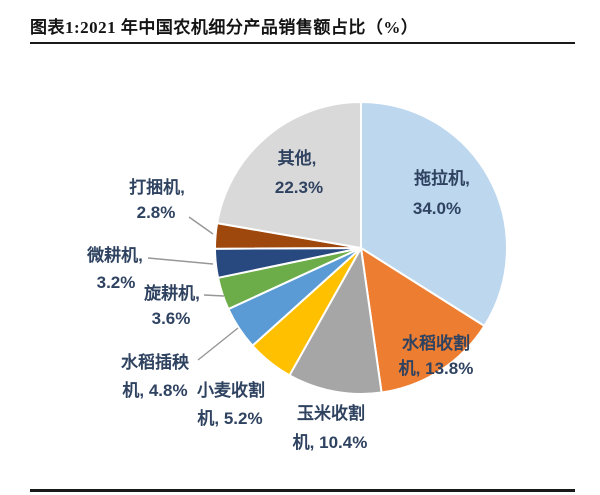 This screenshot has height=495, width=600. What do you see at coordinates (423, 320) in the screenshot?
I see `pie-slice-rice-harvester` at bounding box center [423, 320].